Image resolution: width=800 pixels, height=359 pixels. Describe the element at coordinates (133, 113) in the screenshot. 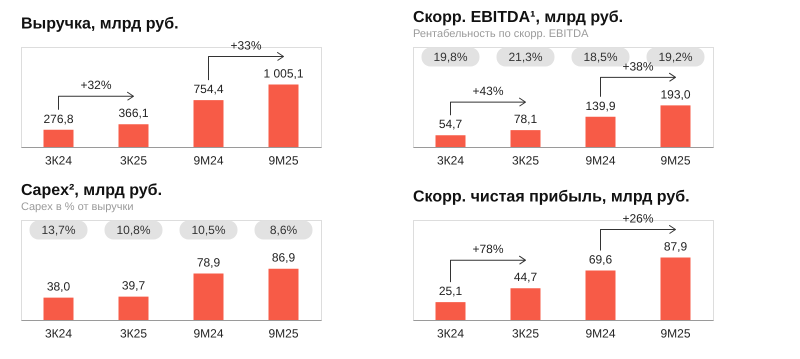

I see `data-label: 366,1` at that location.